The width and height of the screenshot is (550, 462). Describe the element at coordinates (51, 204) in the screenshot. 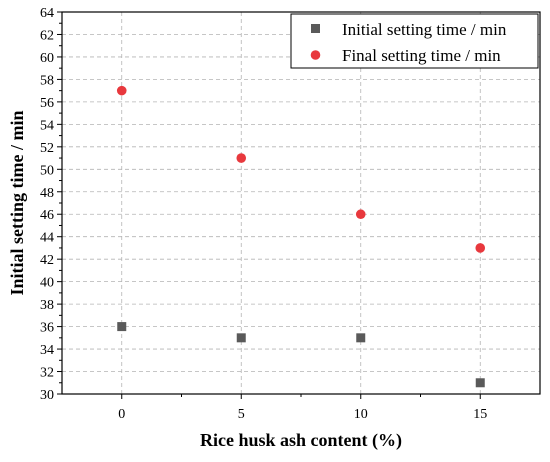

I see `y-axis-ticks: 30 32 34 36 38 40 42 44 46 48 50 52 54 56 58 60 62 64` at that location.